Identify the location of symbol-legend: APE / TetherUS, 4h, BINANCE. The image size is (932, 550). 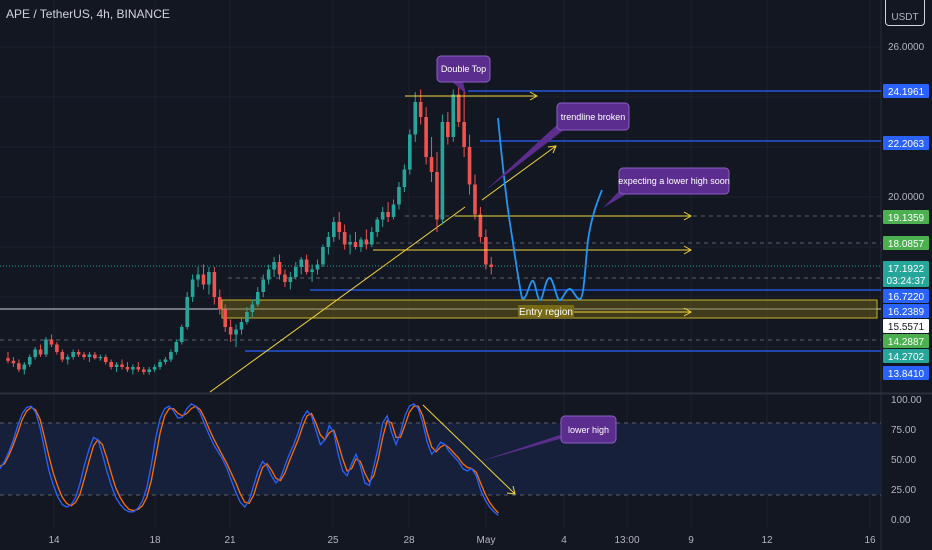
(88, 14).